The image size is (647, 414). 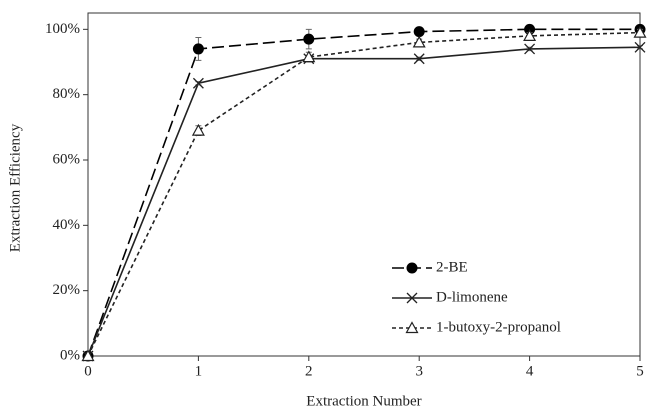 I want to click on y-tick-label: 40%, so click(x=67, y=225).